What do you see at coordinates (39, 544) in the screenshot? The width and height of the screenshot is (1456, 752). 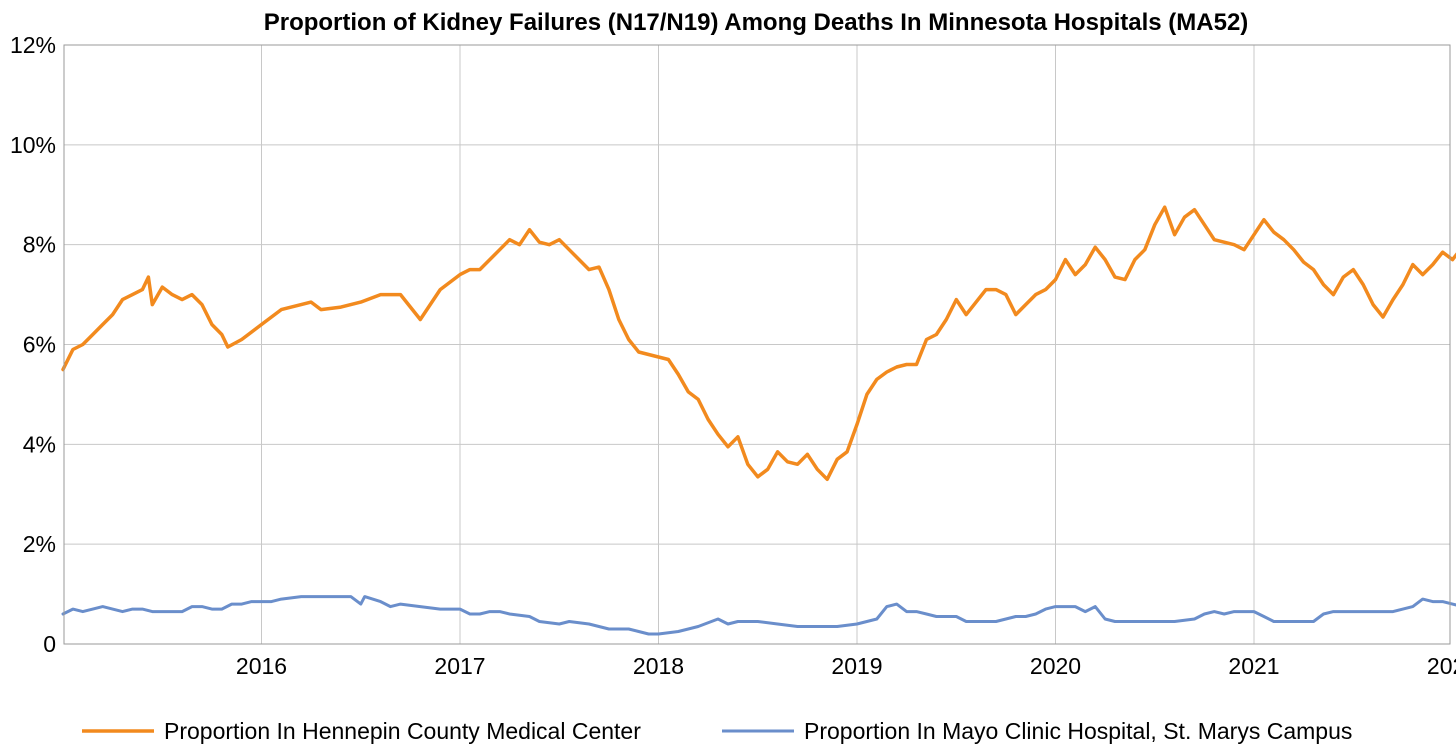 I see `y-tick-label: 2%` at bounding box center [39, 544].